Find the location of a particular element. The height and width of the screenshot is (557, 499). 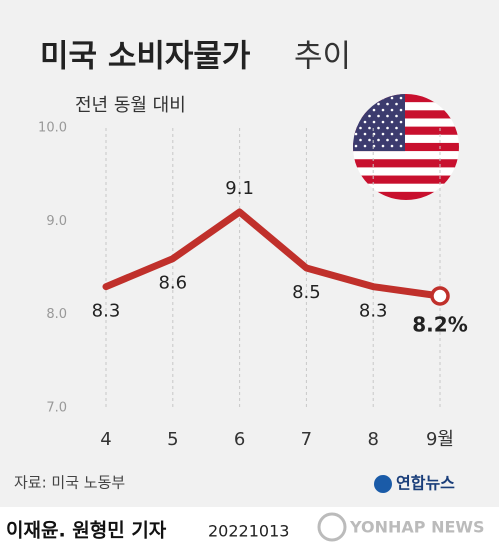

y-tick-label: 9.0 is located at coordinates (56, 221).